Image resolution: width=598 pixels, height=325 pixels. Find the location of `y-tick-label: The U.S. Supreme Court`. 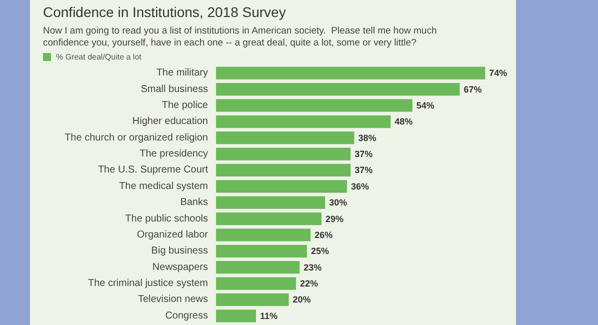

y-tick-label: The U.S. Supreme Court is located at coordinates (153, 170).